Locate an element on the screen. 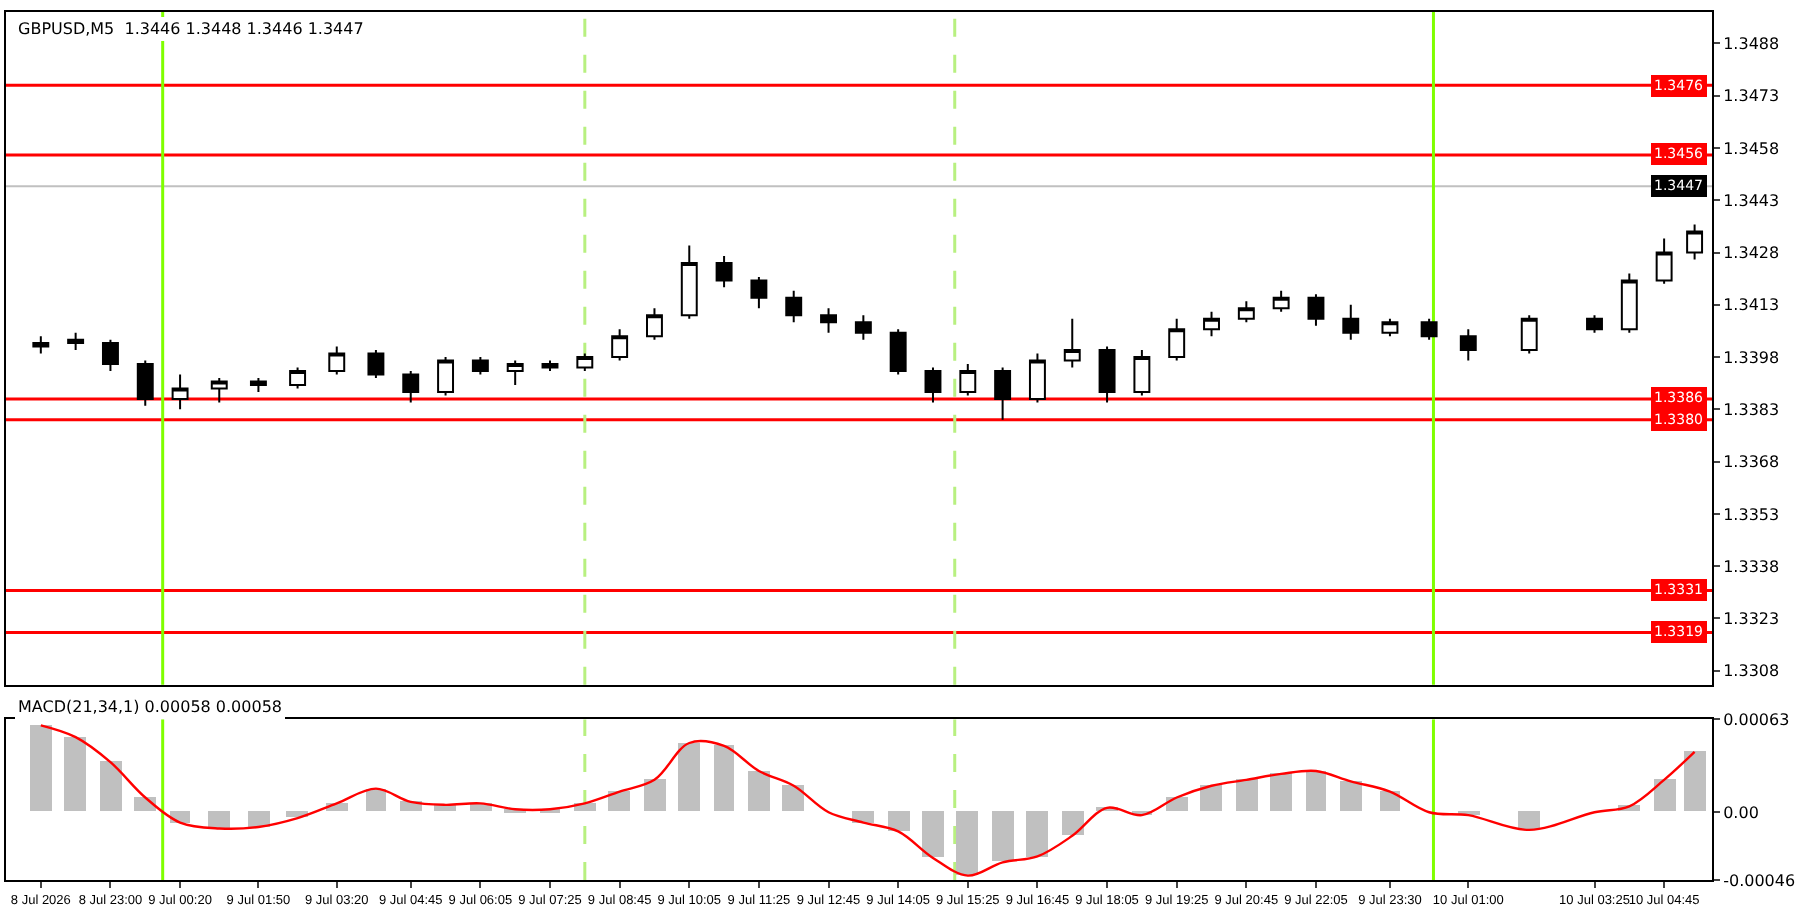  y-tick-label: 1.3353 is located at coordinates (1751, 514).